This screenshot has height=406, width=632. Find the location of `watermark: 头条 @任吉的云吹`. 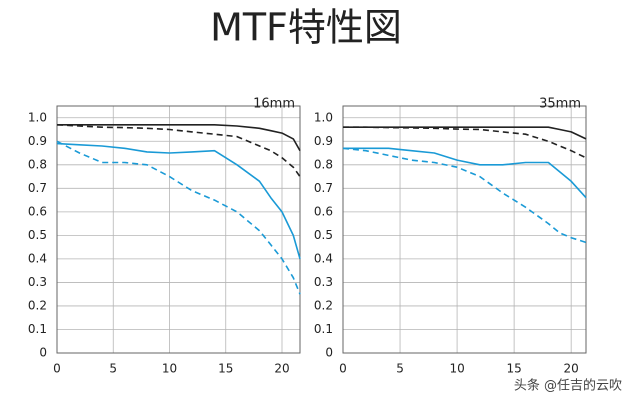

watermark: 头条 @任吉的云吹 is located at coordinates (568, 386).